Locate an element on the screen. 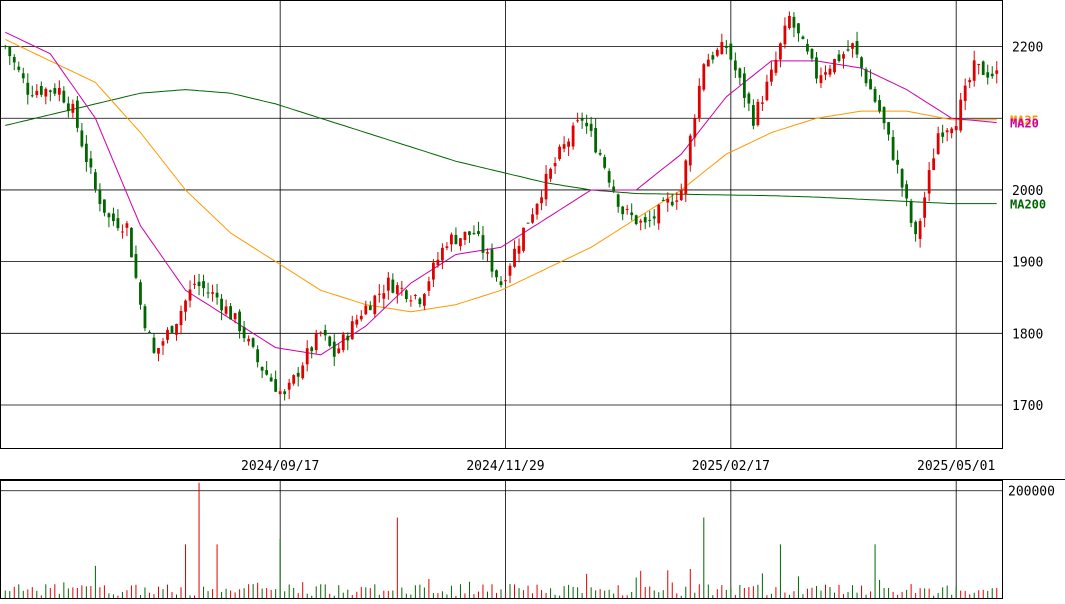 This screenshot has width=1065, height=604. date-tick-label: 2025/02/17 is located at coordinates (731, 466).